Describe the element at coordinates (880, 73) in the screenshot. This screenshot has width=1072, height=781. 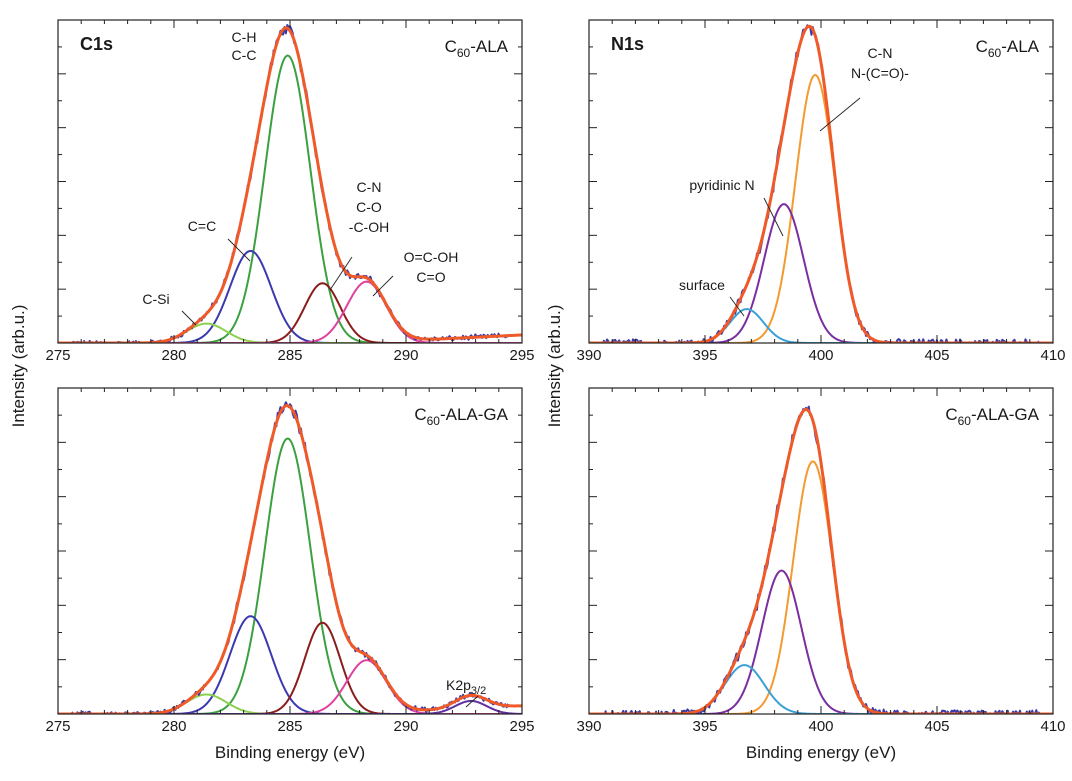
I see `annotation-text: N-(C=O)-` at that location.